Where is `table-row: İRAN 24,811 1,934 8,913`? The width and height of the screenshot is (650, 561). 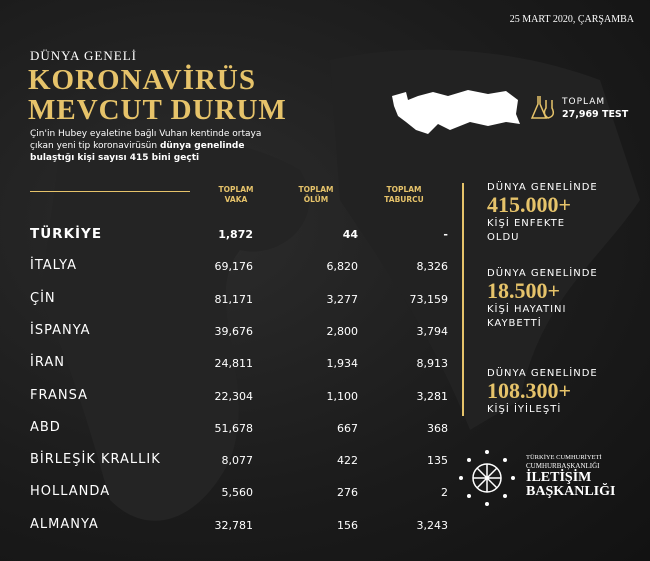 table-row: İRAN 24,811 1,934 8,913 is located at coordinates (240, 365).